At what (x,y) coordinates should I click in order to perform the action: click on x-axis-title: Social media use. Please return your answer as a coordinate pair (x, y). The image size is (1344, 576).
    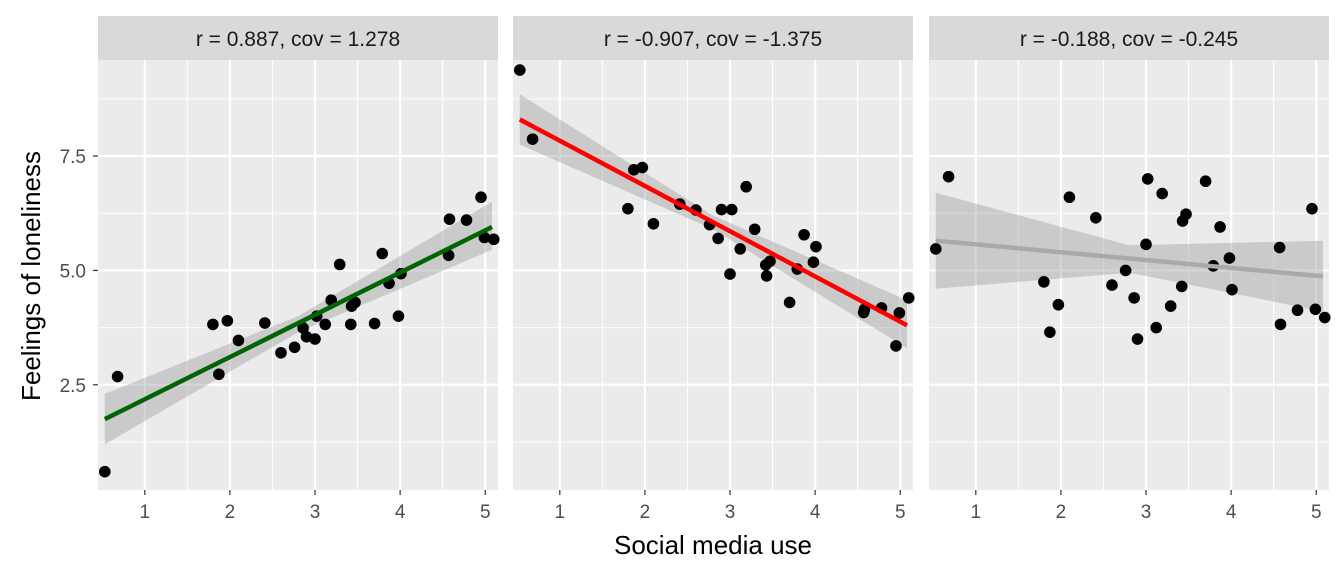
    Looking at the image, I should click on (713, 545).